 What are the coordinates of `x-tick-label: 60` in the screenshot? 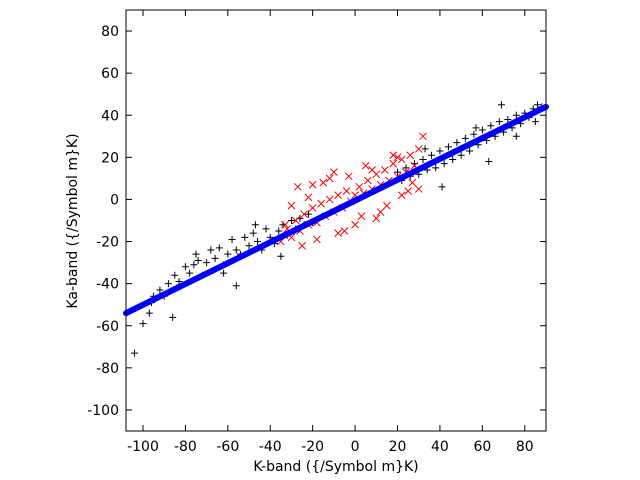 It's located at (482, 447).